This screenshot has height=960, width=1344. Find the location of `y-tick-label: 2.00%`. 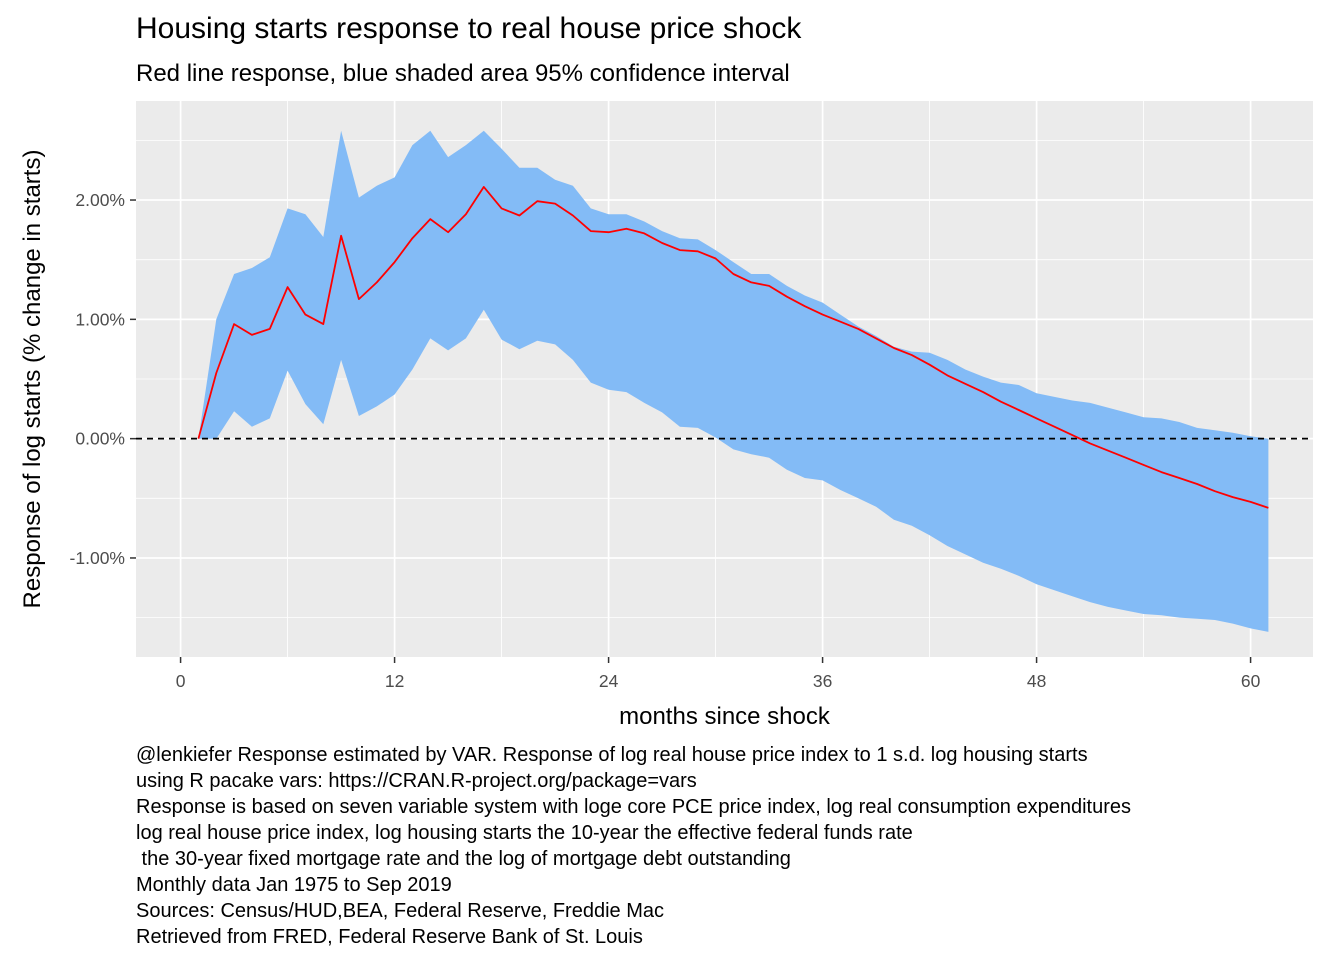

y-tick-label: 2.00% is located at coordinates (100, 200).